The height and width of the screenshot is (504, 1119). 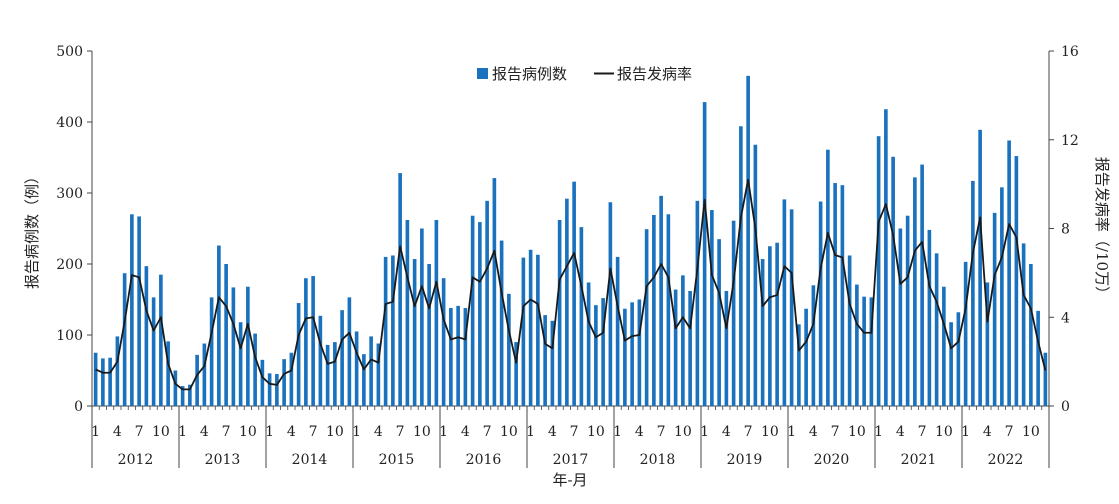 What do you see at coordinates (310, 460) in the screenshot?
I see `x-year-label: 2014` at bounding box center [310, 460].